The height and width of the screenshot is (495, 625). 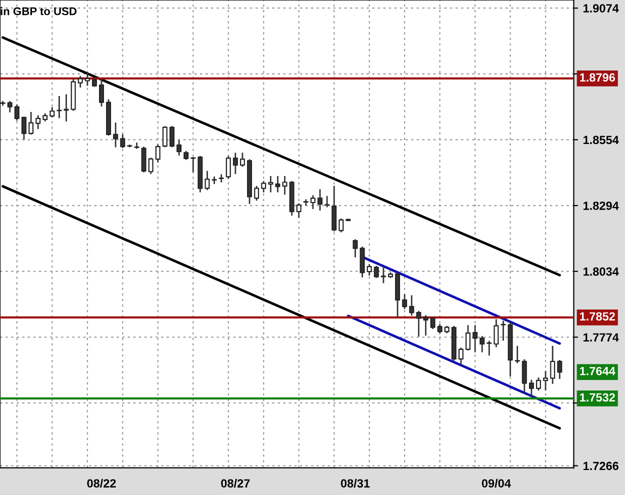 I want to click on y-tick-label: 1.8554, so click(x=601, y=140).